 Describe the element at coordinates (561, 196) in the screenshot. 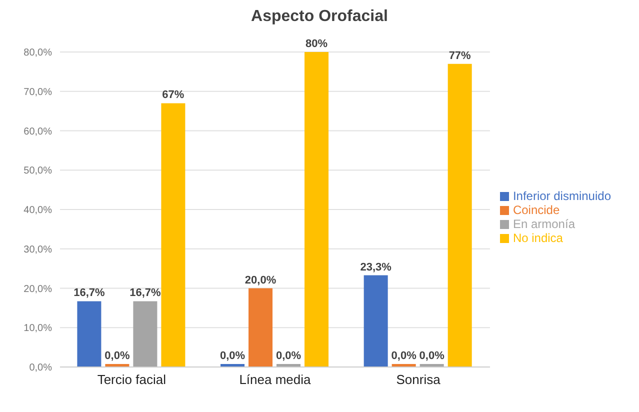

I see `legend-label: Inferior disminuido` at that location.